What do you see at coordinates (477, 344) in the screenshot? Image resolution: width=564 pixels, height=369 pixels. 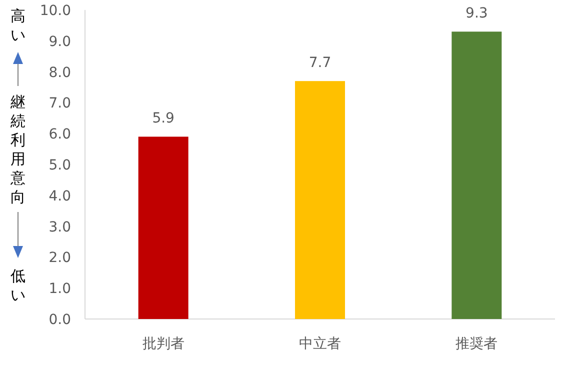 I see `x-tick-label: 推奨者` at bounding box center [477, 344].